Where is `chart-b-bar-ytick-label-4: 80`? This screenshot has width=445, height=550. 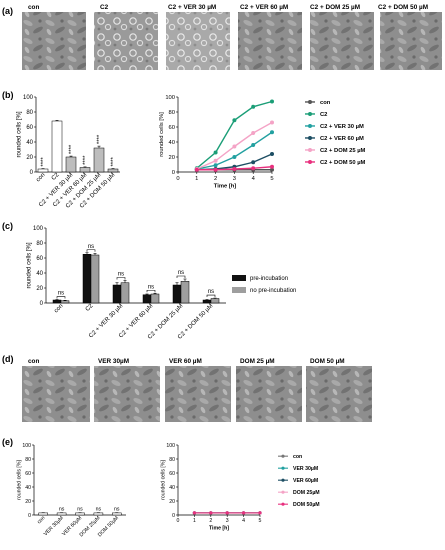 chart-b-bar-ytick-label-4: 80 is located at coordinates (29, 113).